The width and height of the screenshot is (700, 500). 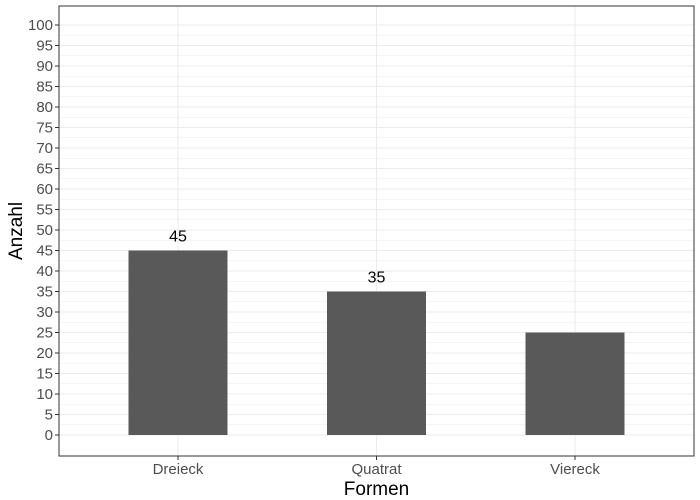 I want to click on y-axis-title: Anzahl, so click(x=16, y=231).